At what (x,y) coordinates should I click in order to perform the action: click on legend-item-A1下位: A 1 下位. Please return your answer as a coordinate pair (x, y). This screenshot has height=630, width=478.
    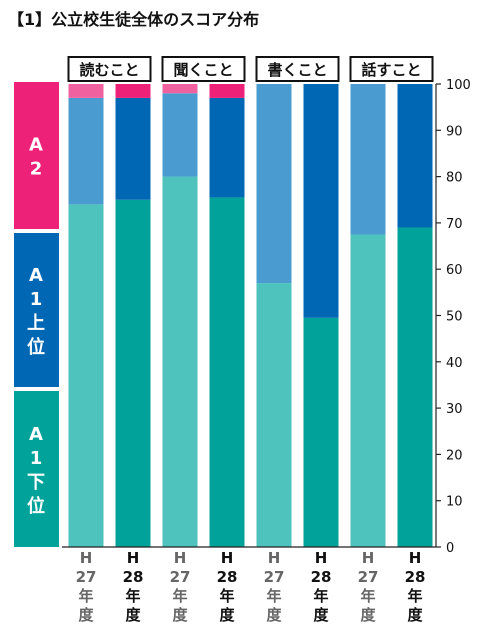
    Looking at the image, I should click on (36, 469).